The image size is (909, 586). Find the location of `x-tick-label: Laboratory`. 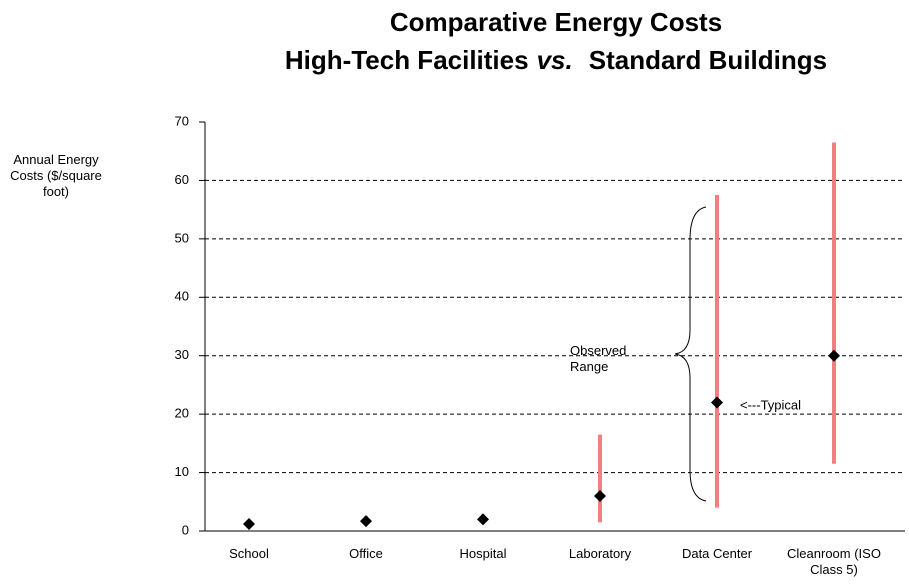

x-tick-label: Laboratory is located at coordinates (600, 553).